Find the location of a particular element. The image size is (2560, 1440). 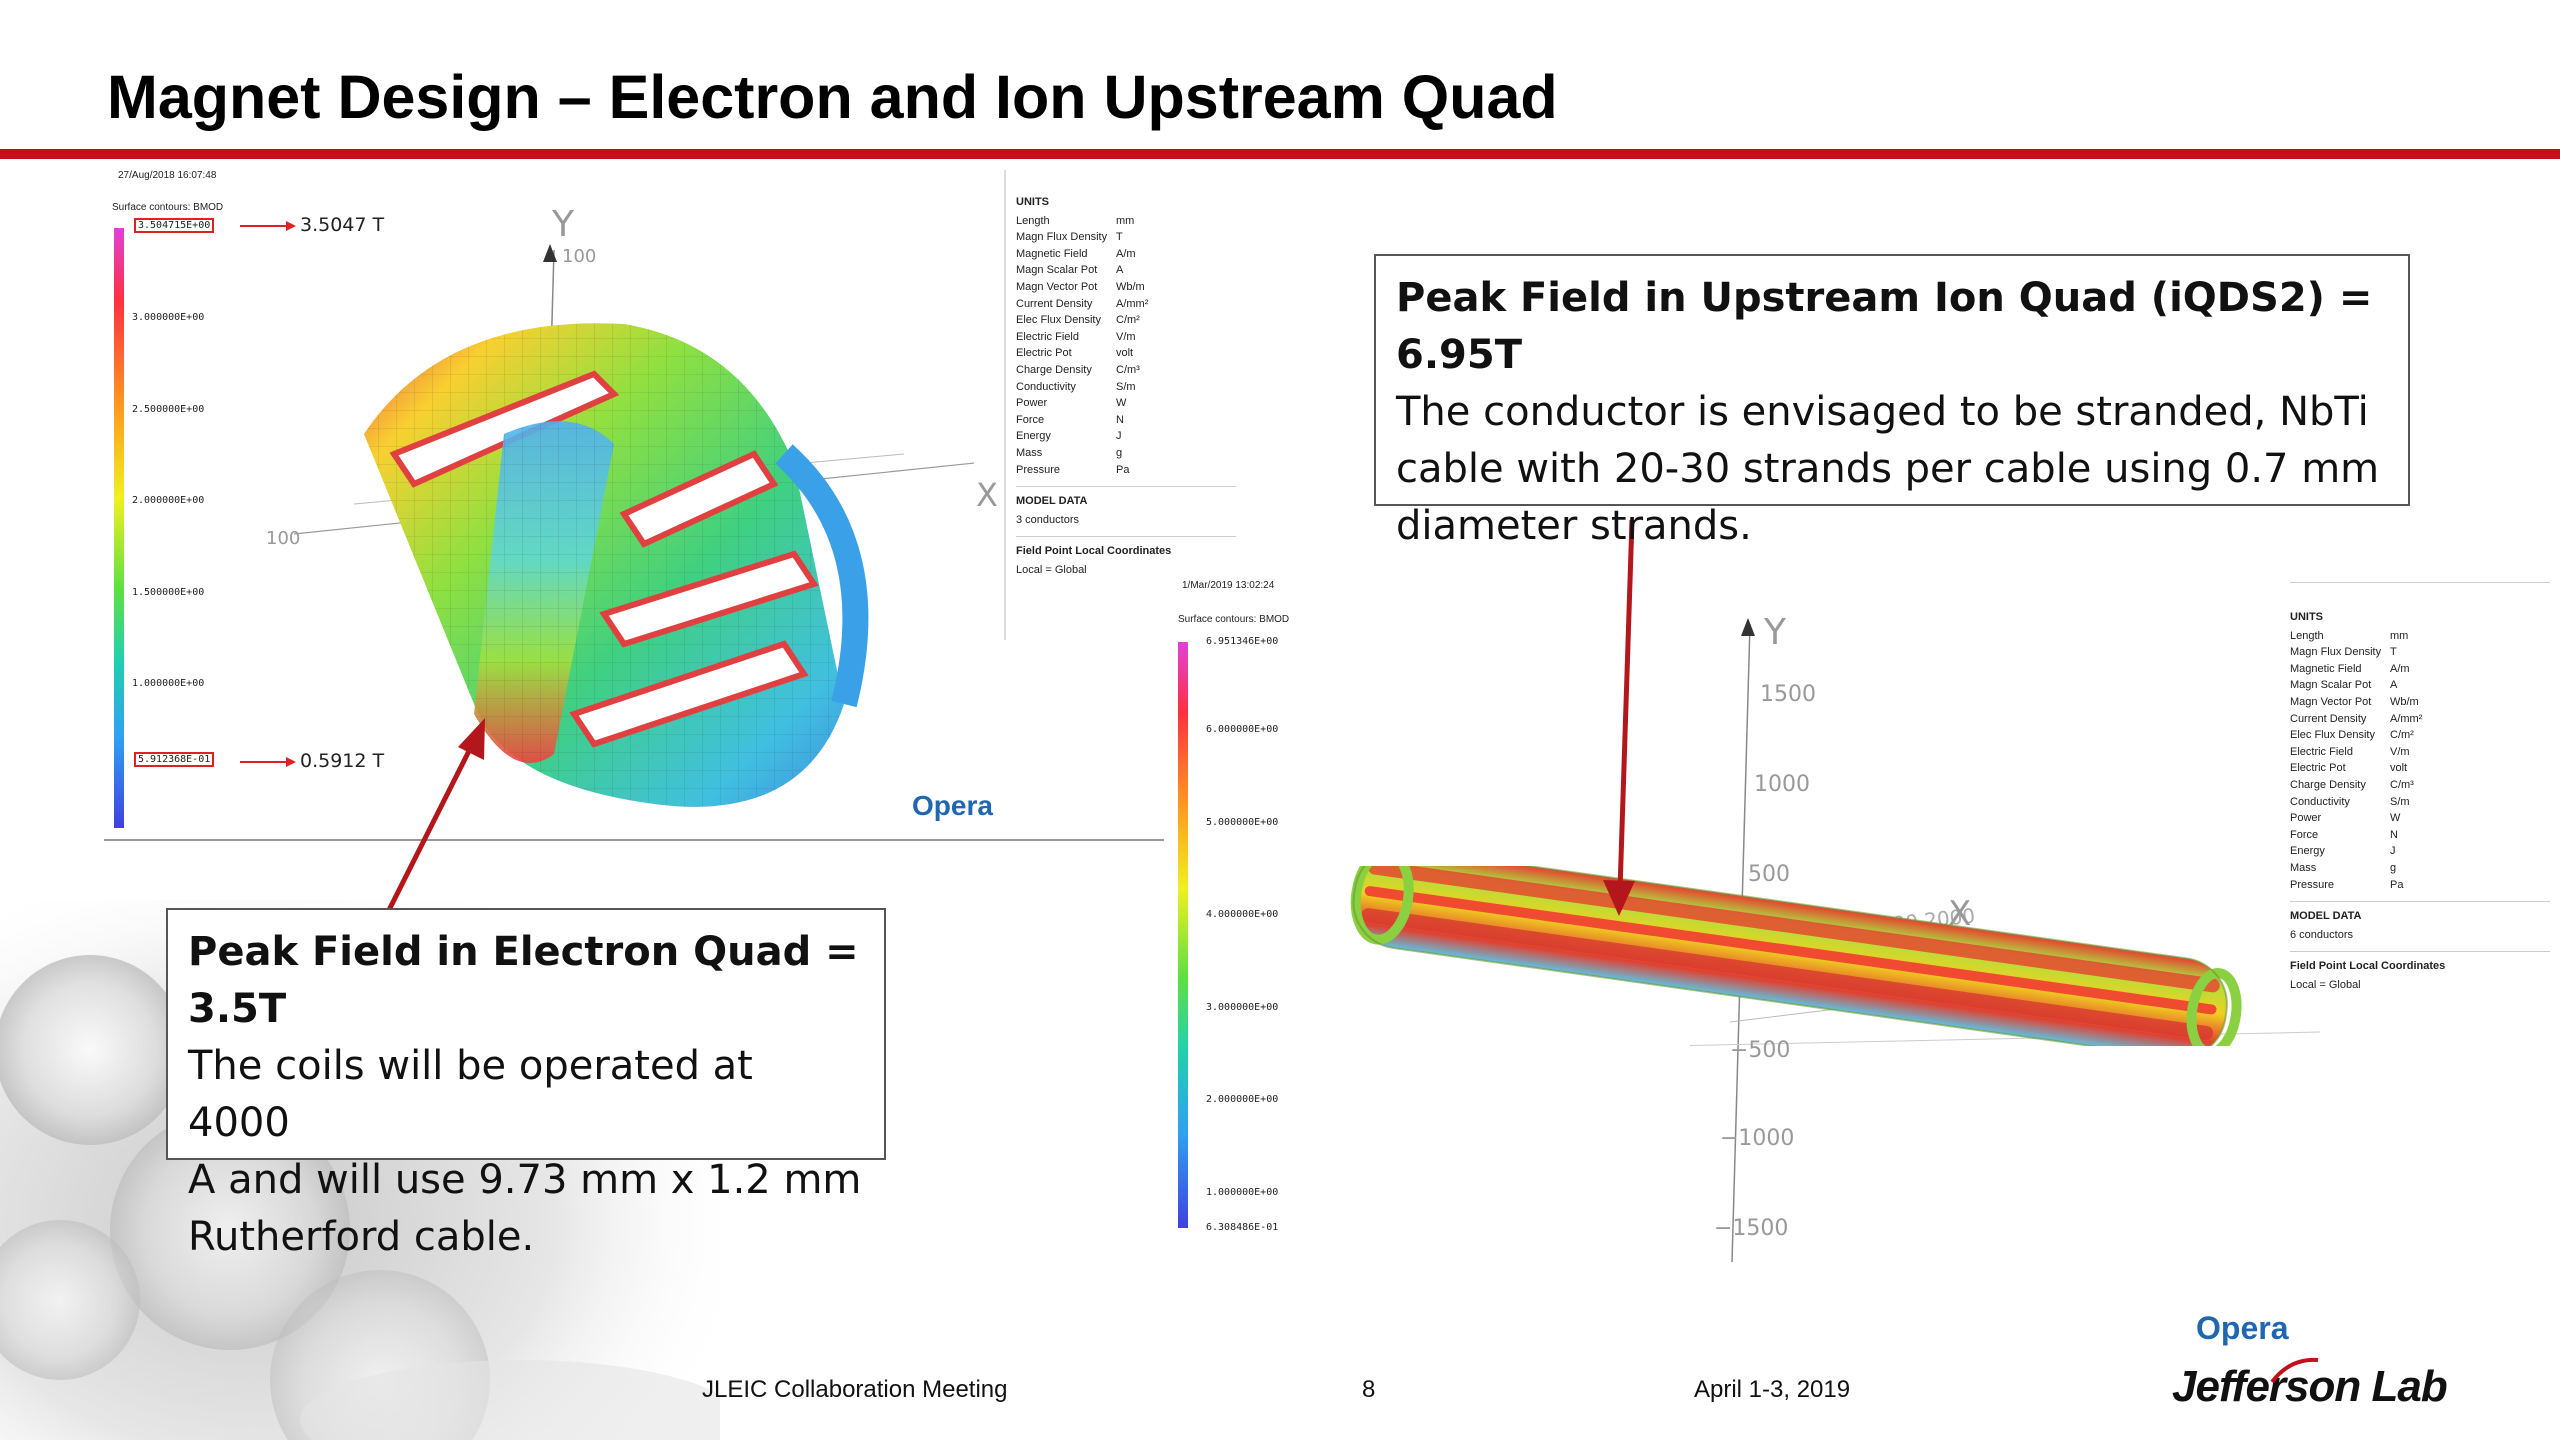

scale-tick: 5.000000E+00 is located at coordinates (1242, 822).